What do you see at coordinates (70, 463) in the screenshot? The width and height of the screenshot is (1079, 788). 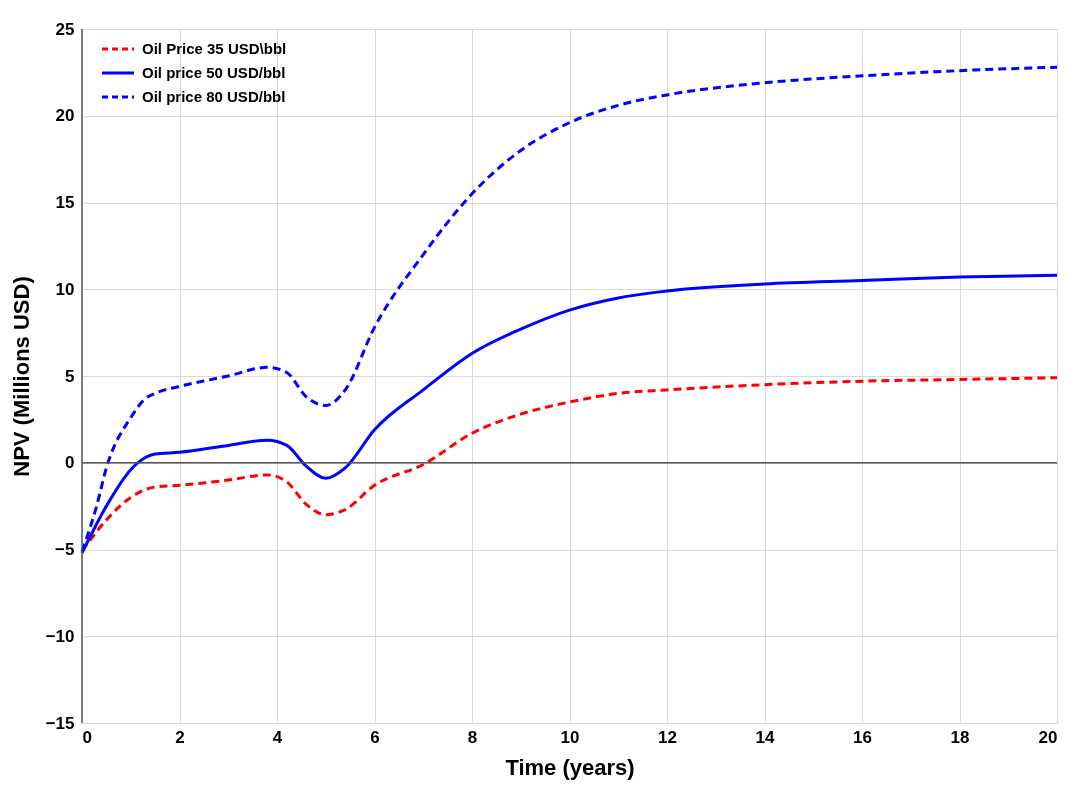 I see `y-tick-label: 0` at bounding box center [70, 463].